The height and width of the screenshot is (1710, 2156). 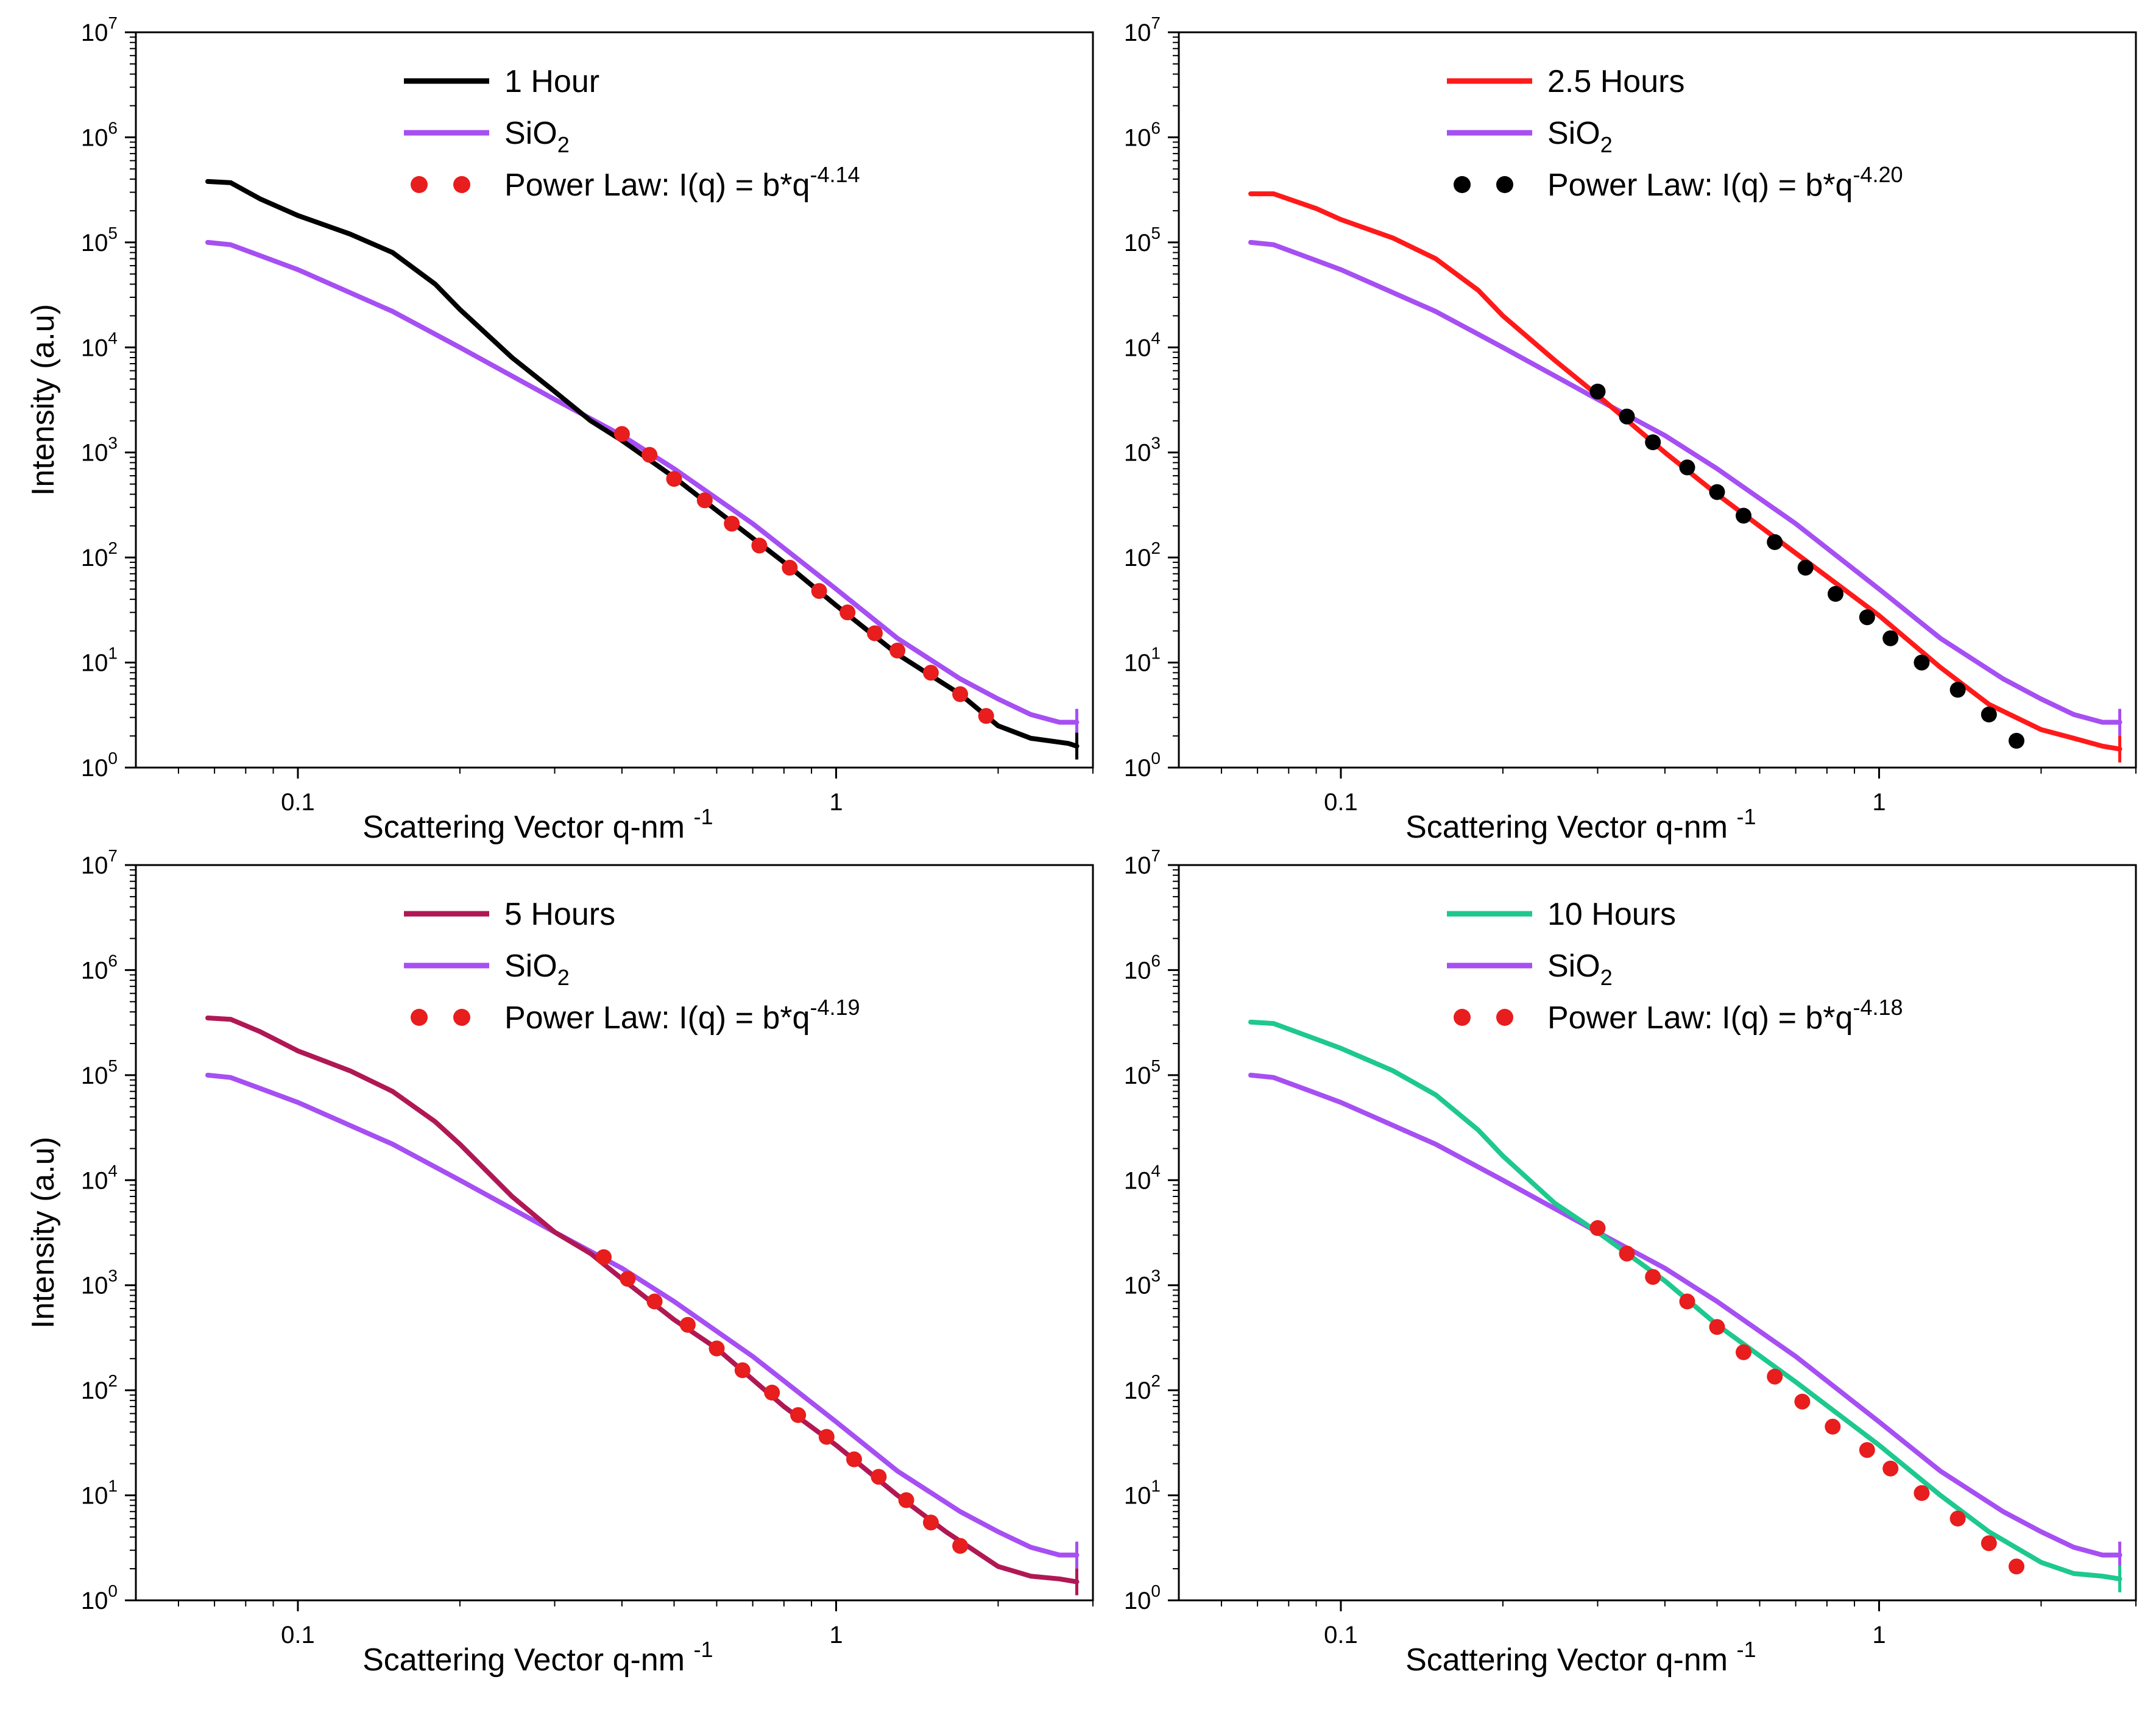 I want to click on y-tick-label: 10², so click(x=99, y=555).